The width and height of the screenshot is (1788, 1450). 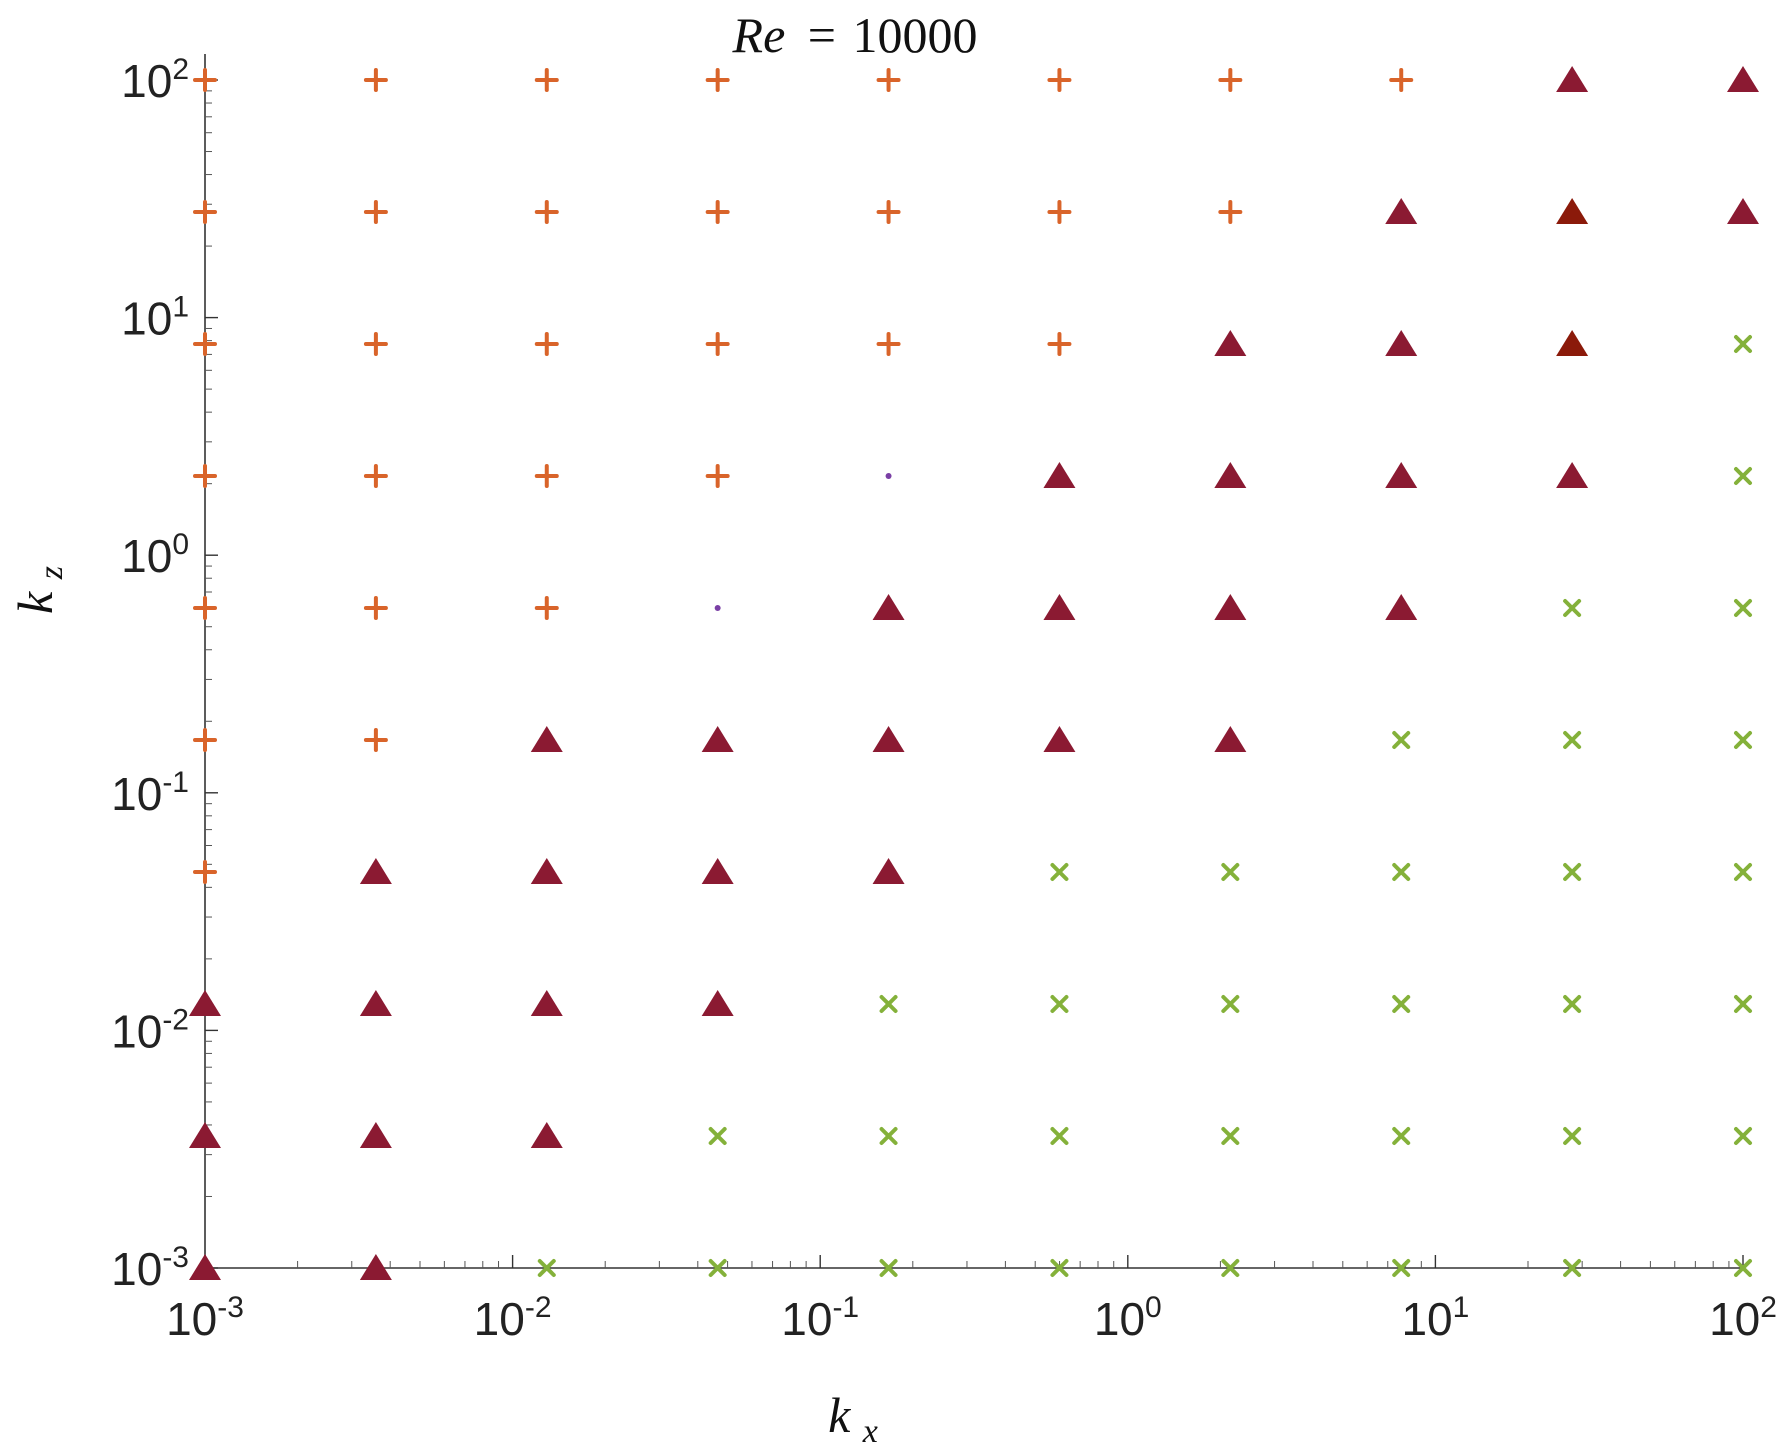 What do you see at coordinates (1435, 1318) in the screenshot?
I see `x-tick-label: 10¹` at bounding box center [1435, 1318].